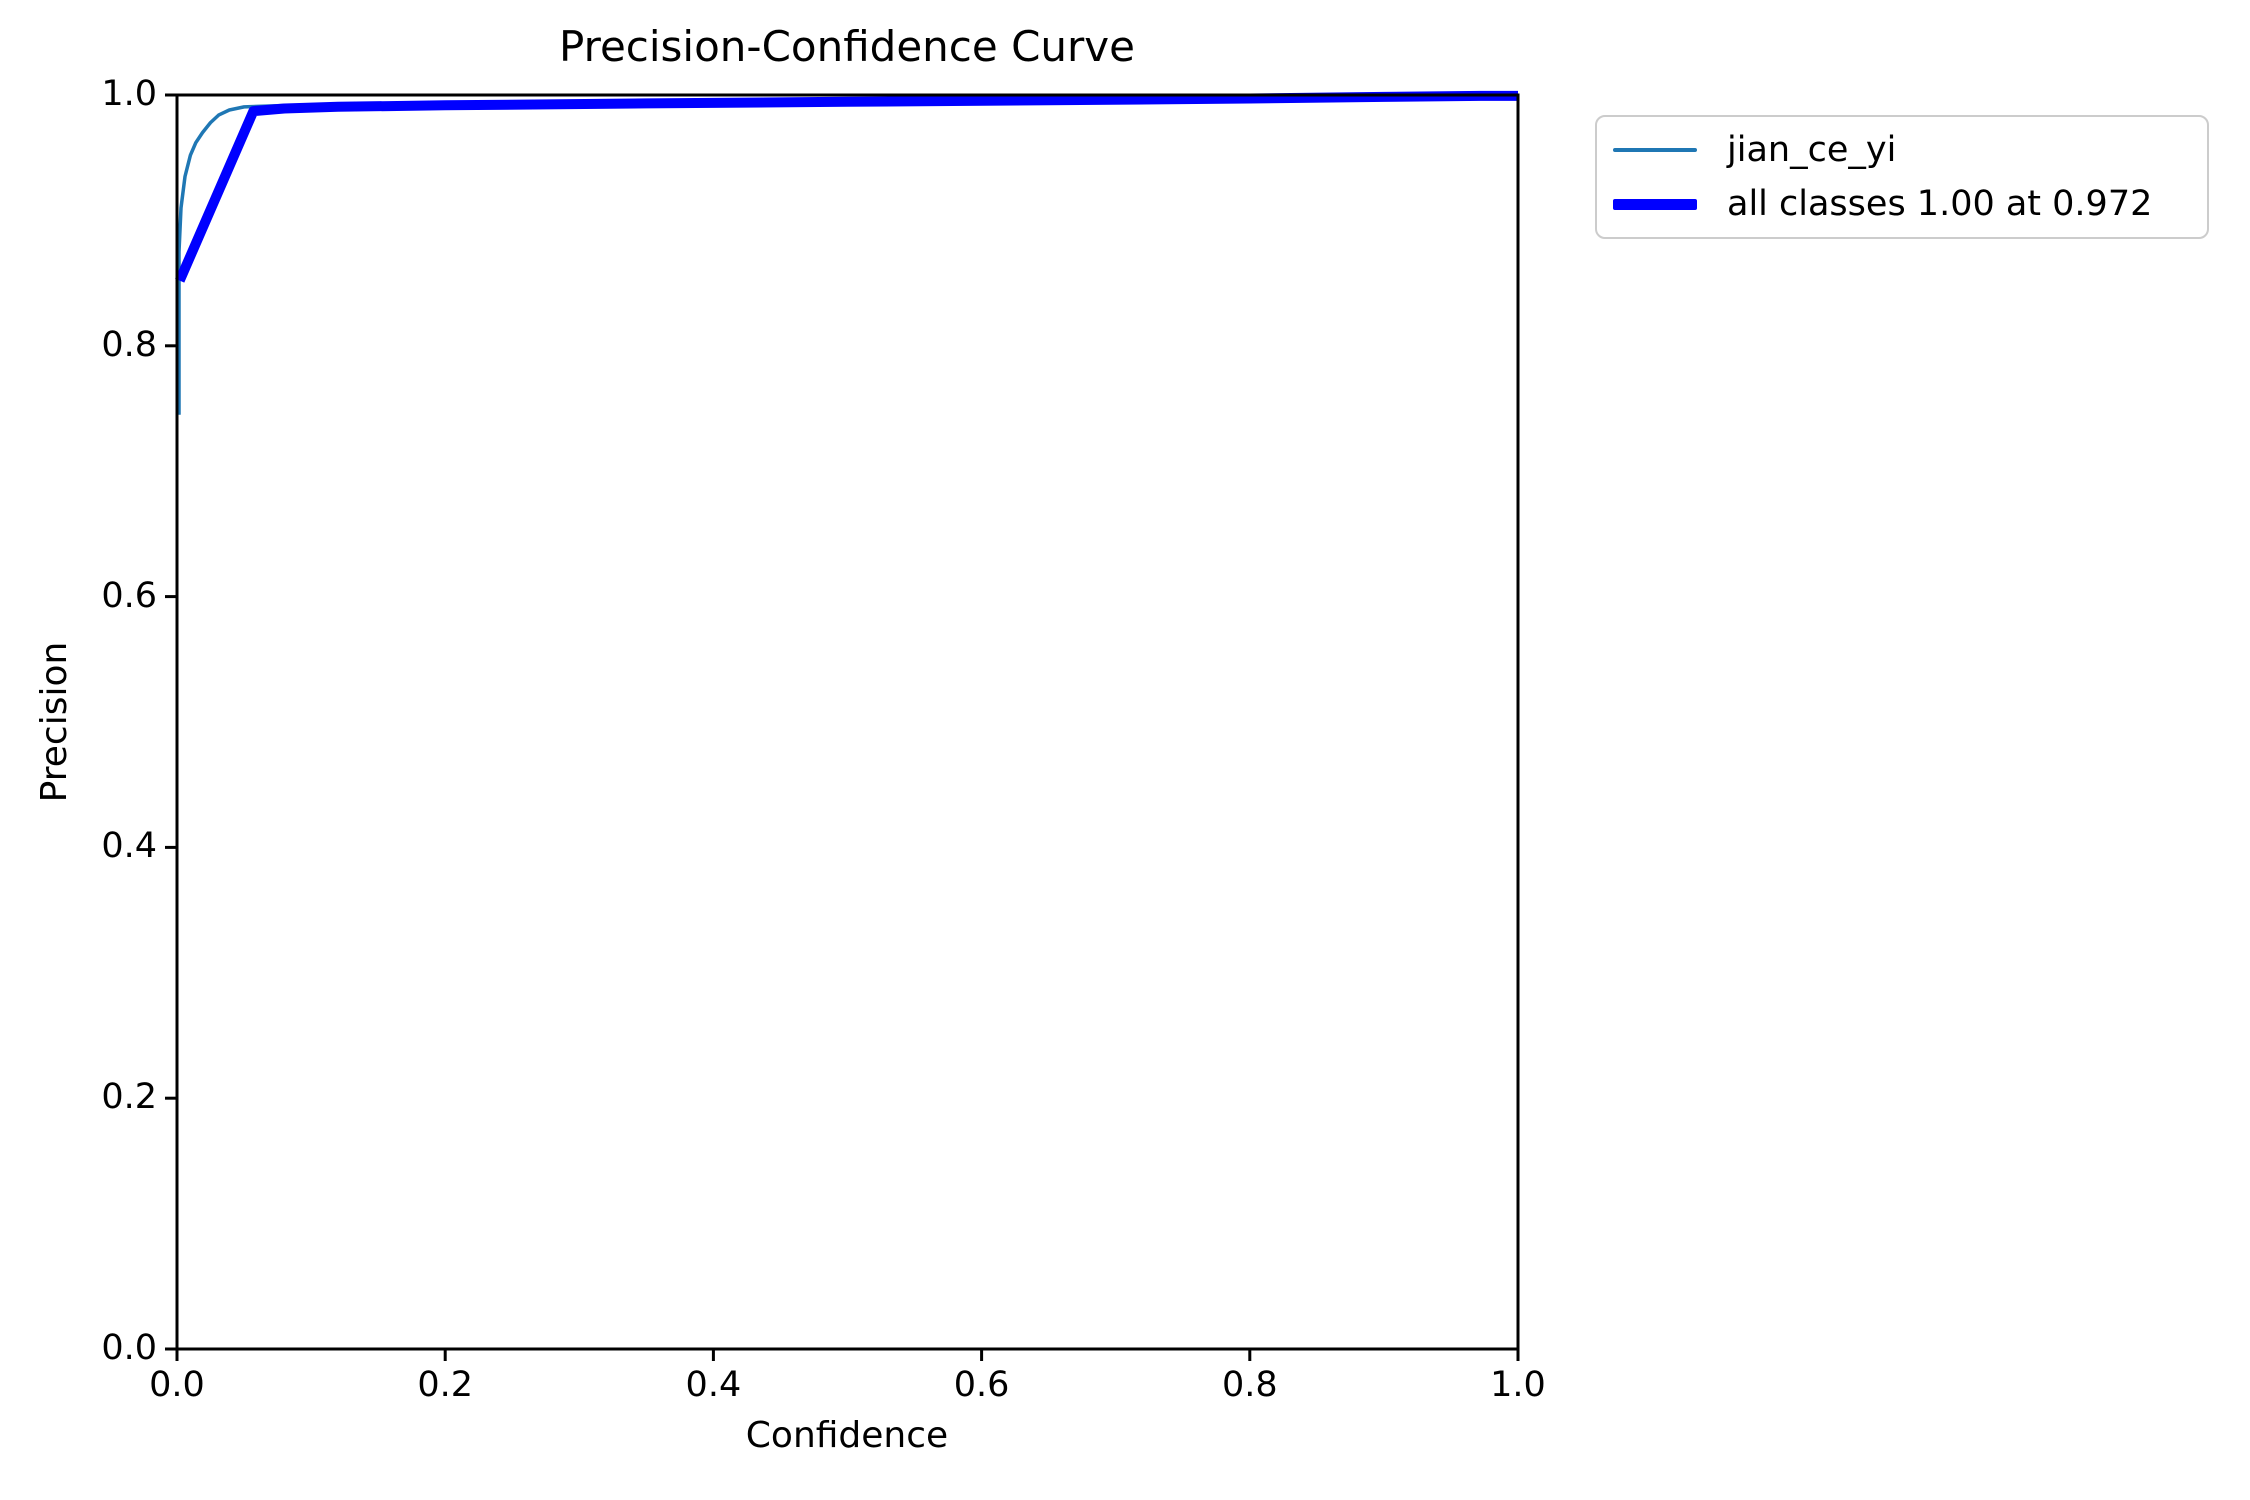 The width and height of the screenshot is (2250, 1500). I want to click on legend-label-jian-ce-yi: jian_ce_yi, so click(1812, 150).